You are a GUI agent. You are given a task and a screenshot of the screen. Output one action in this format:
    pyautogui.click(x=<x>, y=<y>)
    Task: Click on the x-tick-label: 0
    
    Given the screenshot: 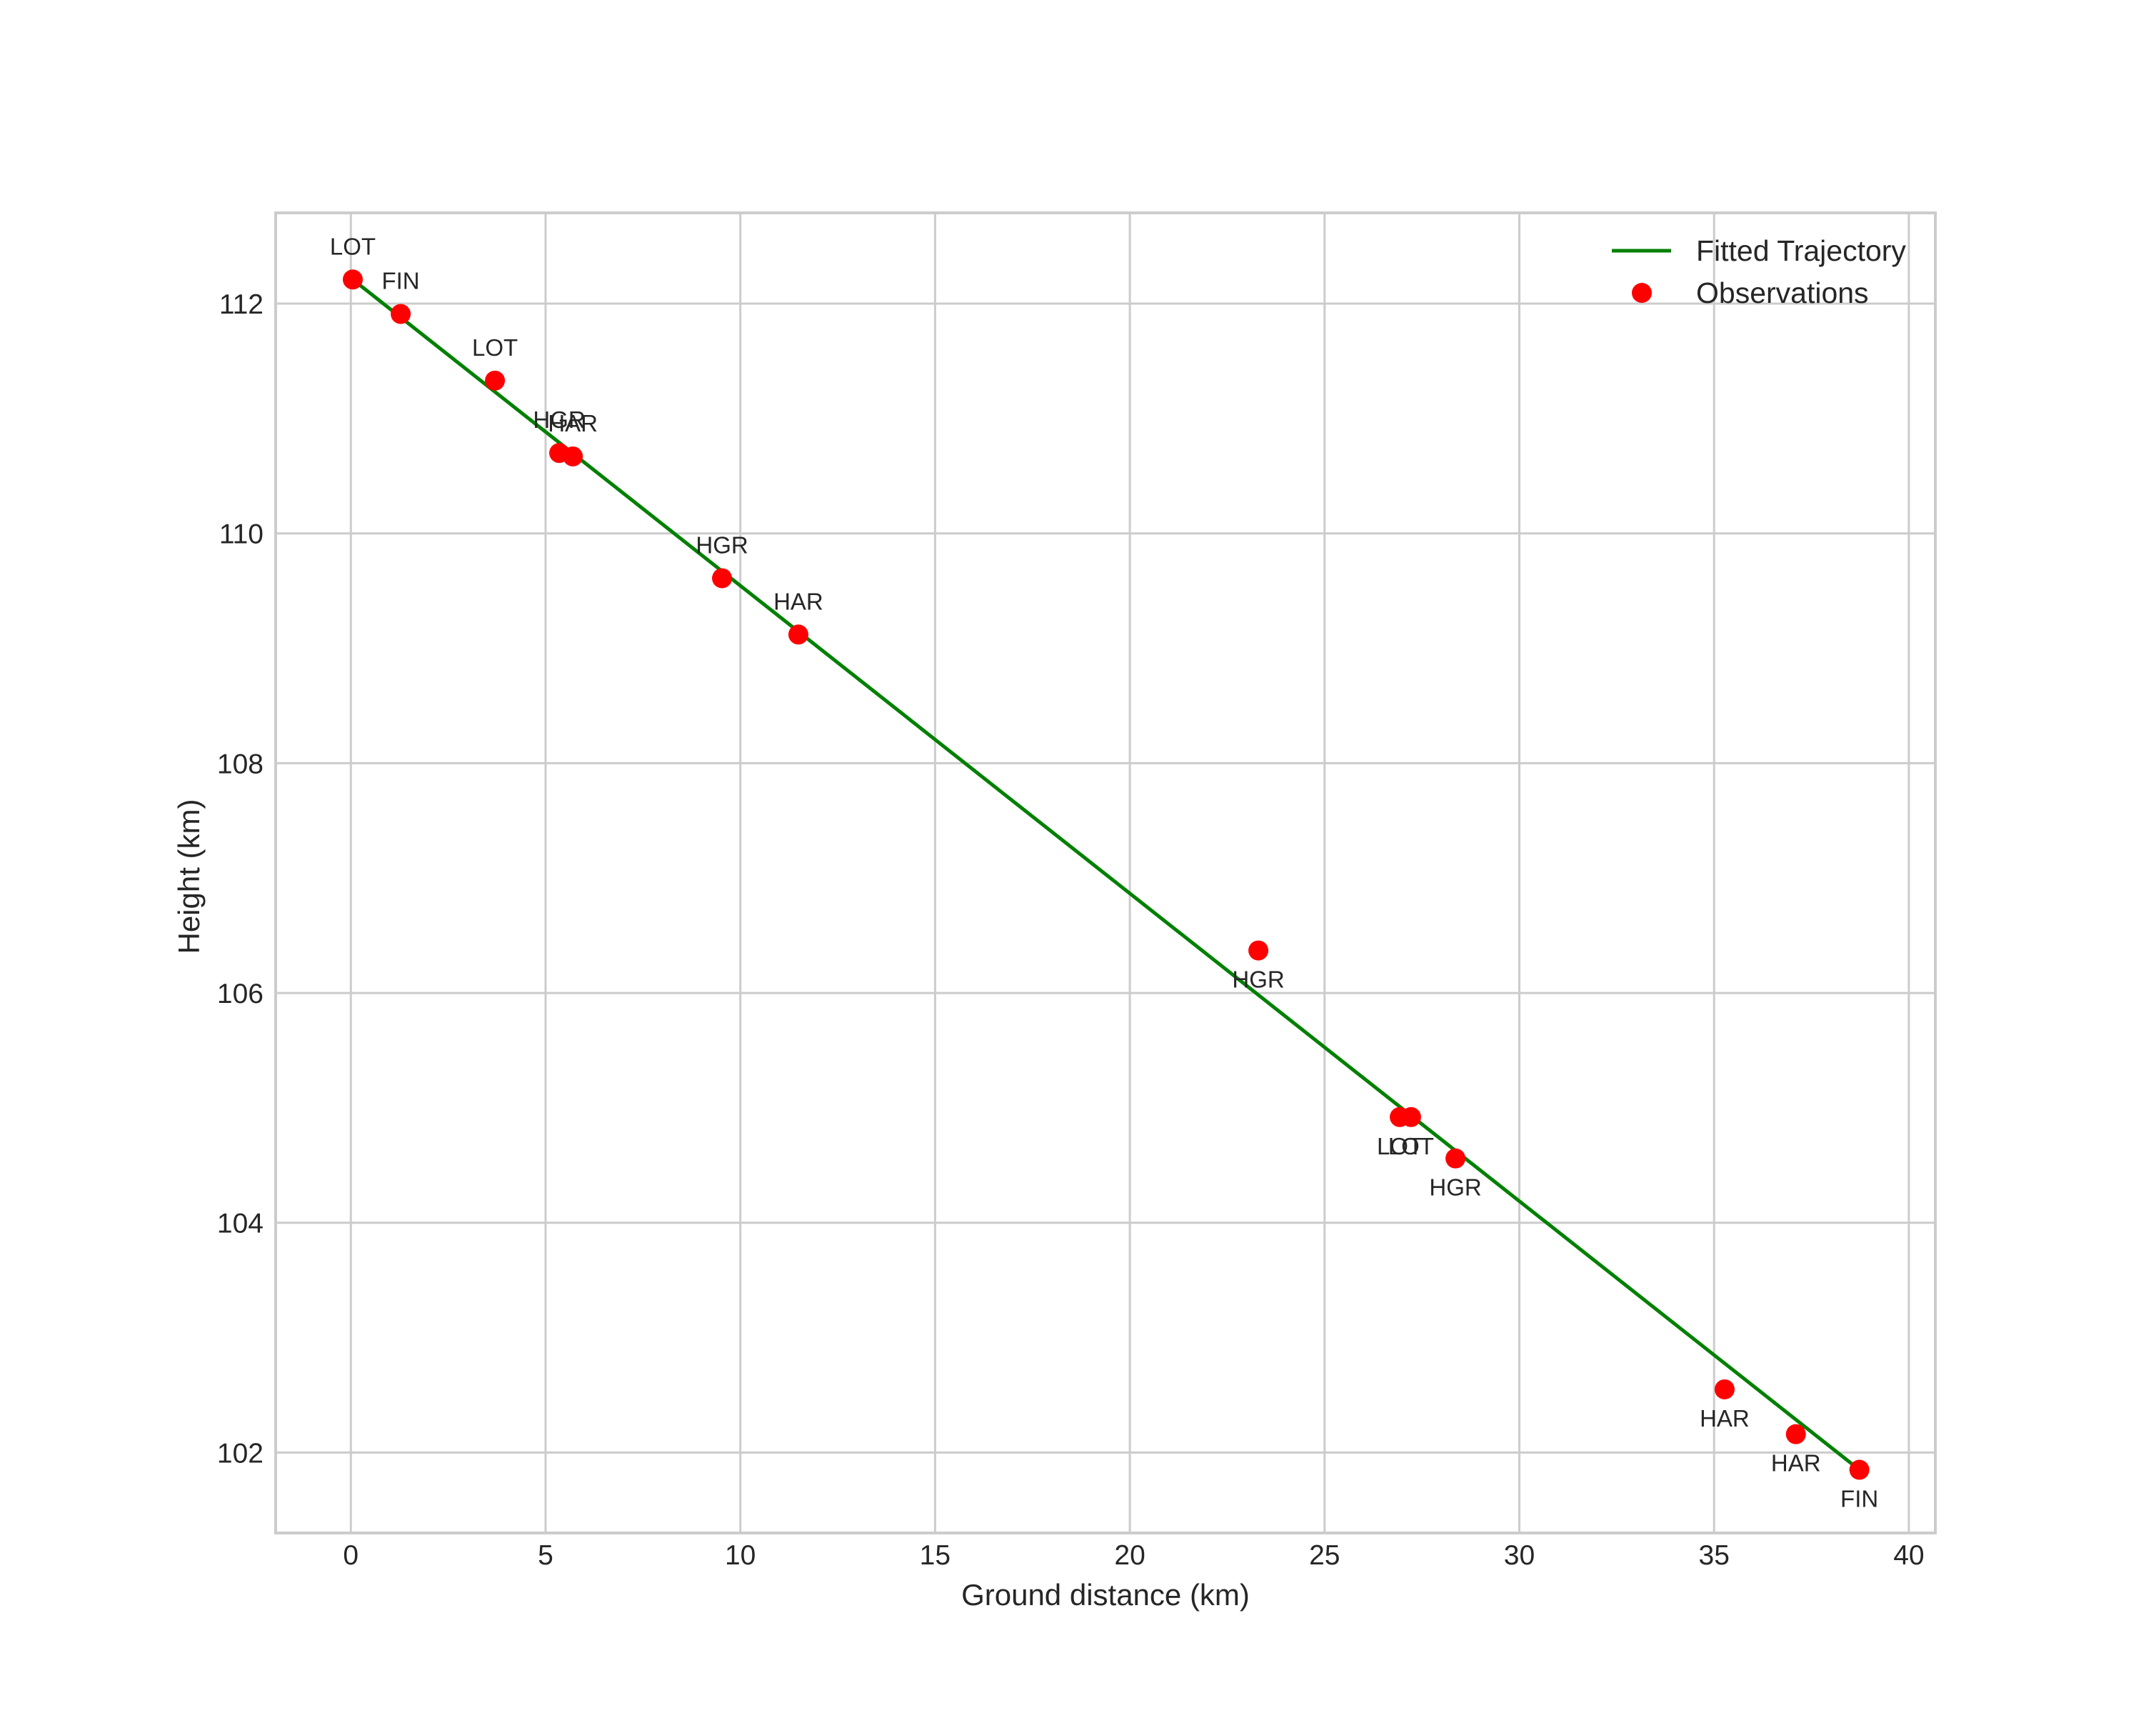 What is the action you would take?
    pyautogui.click(x=351, y=1555)
    